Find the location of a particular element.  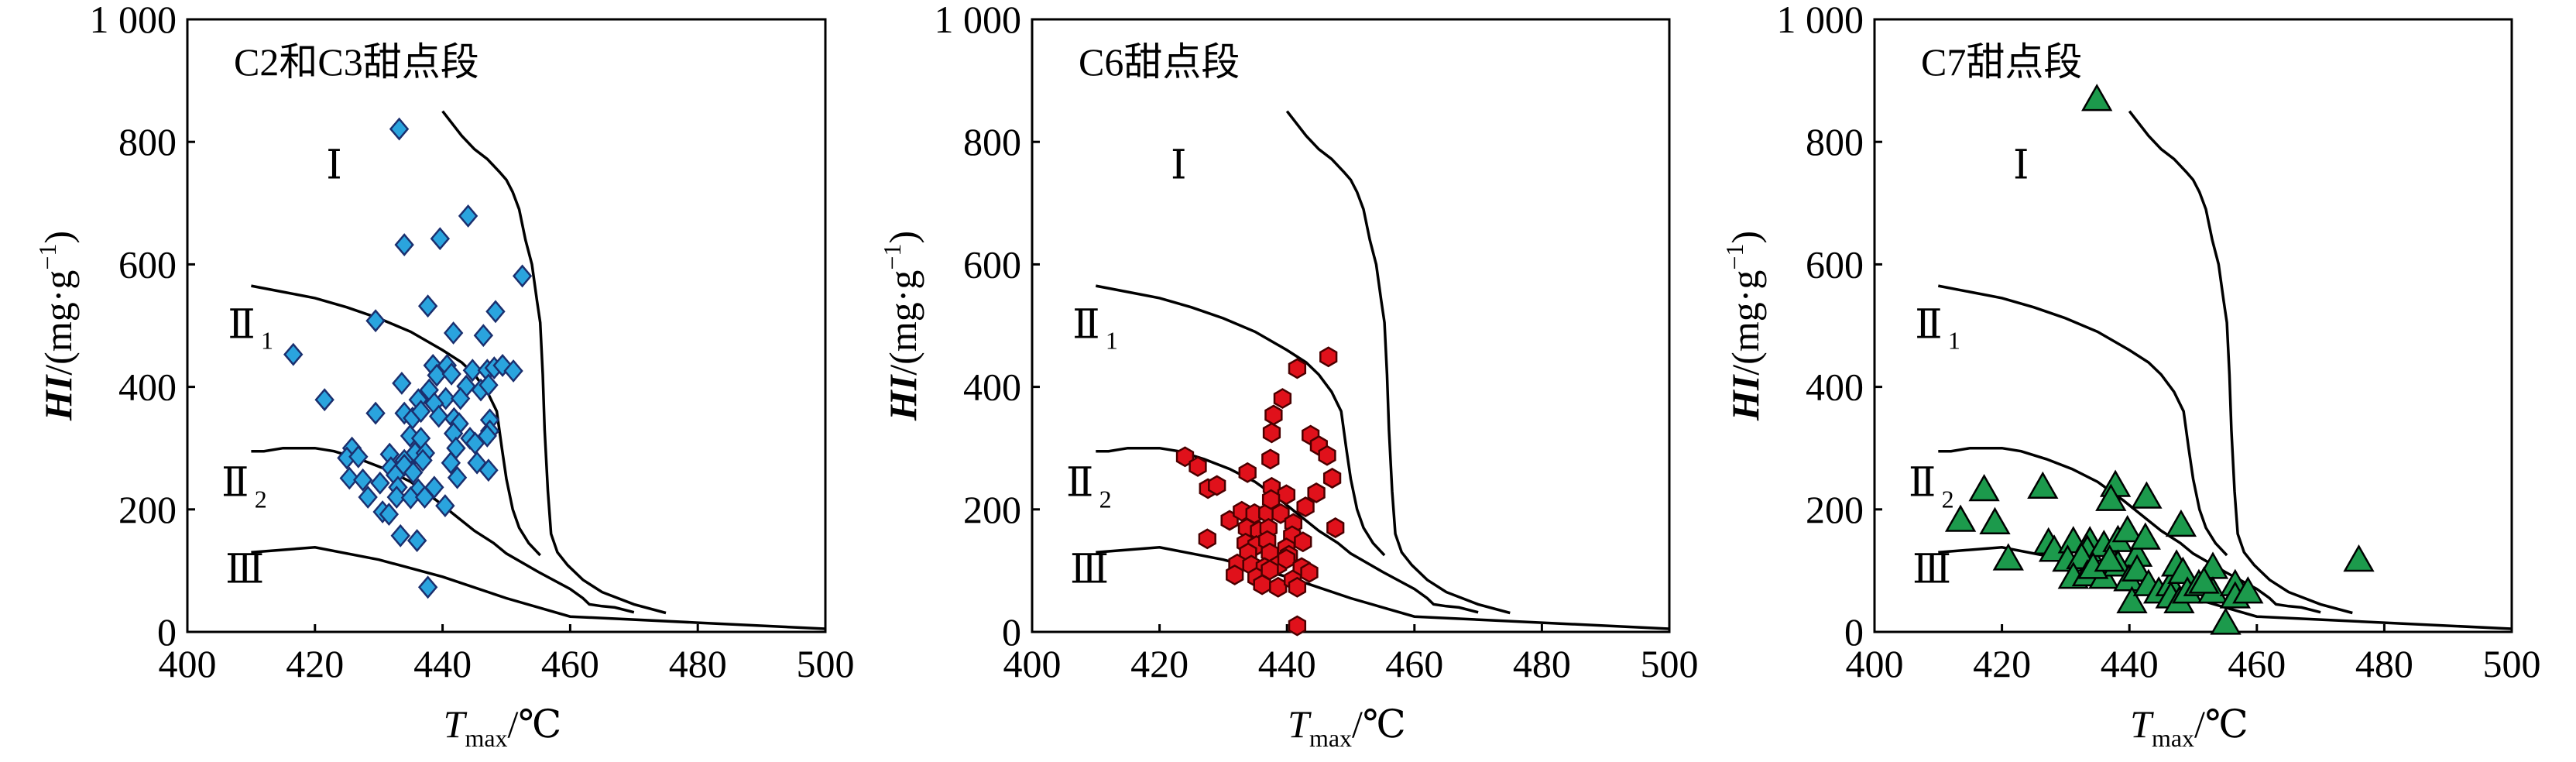

y-tick-label: 0 is located at coordinates (1854, 632).